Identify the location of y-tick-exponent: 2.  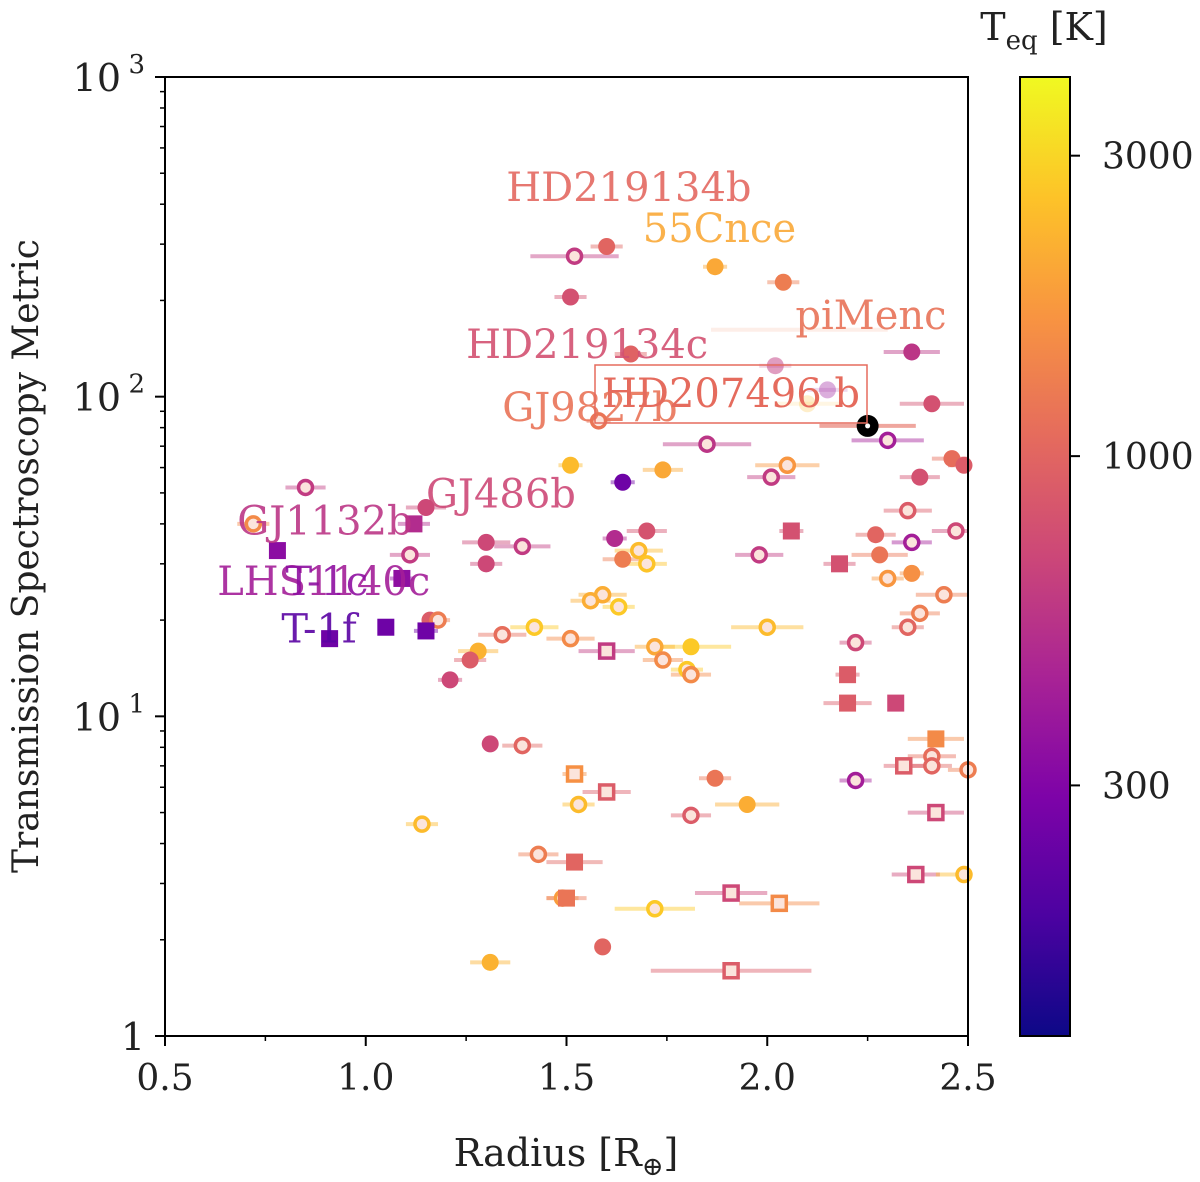
(136, 385).